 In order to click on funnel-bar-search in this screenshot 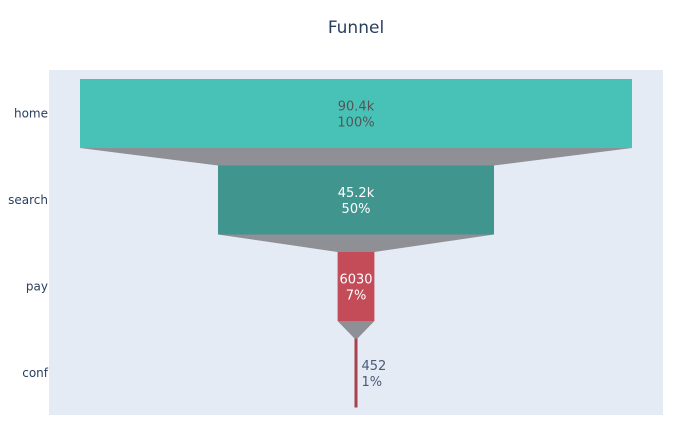, I will do `click(356, 200)`.